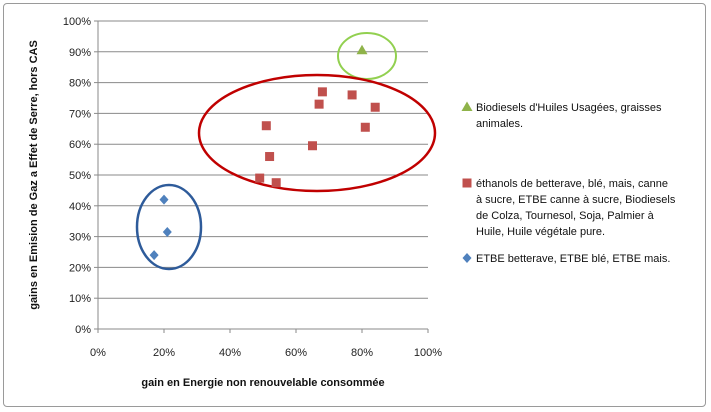 This screenshot has height=412, width=711. Describe the element at coordinates (80, 53) in the screenshot. I see `y-tick-label: 90%` at that location.